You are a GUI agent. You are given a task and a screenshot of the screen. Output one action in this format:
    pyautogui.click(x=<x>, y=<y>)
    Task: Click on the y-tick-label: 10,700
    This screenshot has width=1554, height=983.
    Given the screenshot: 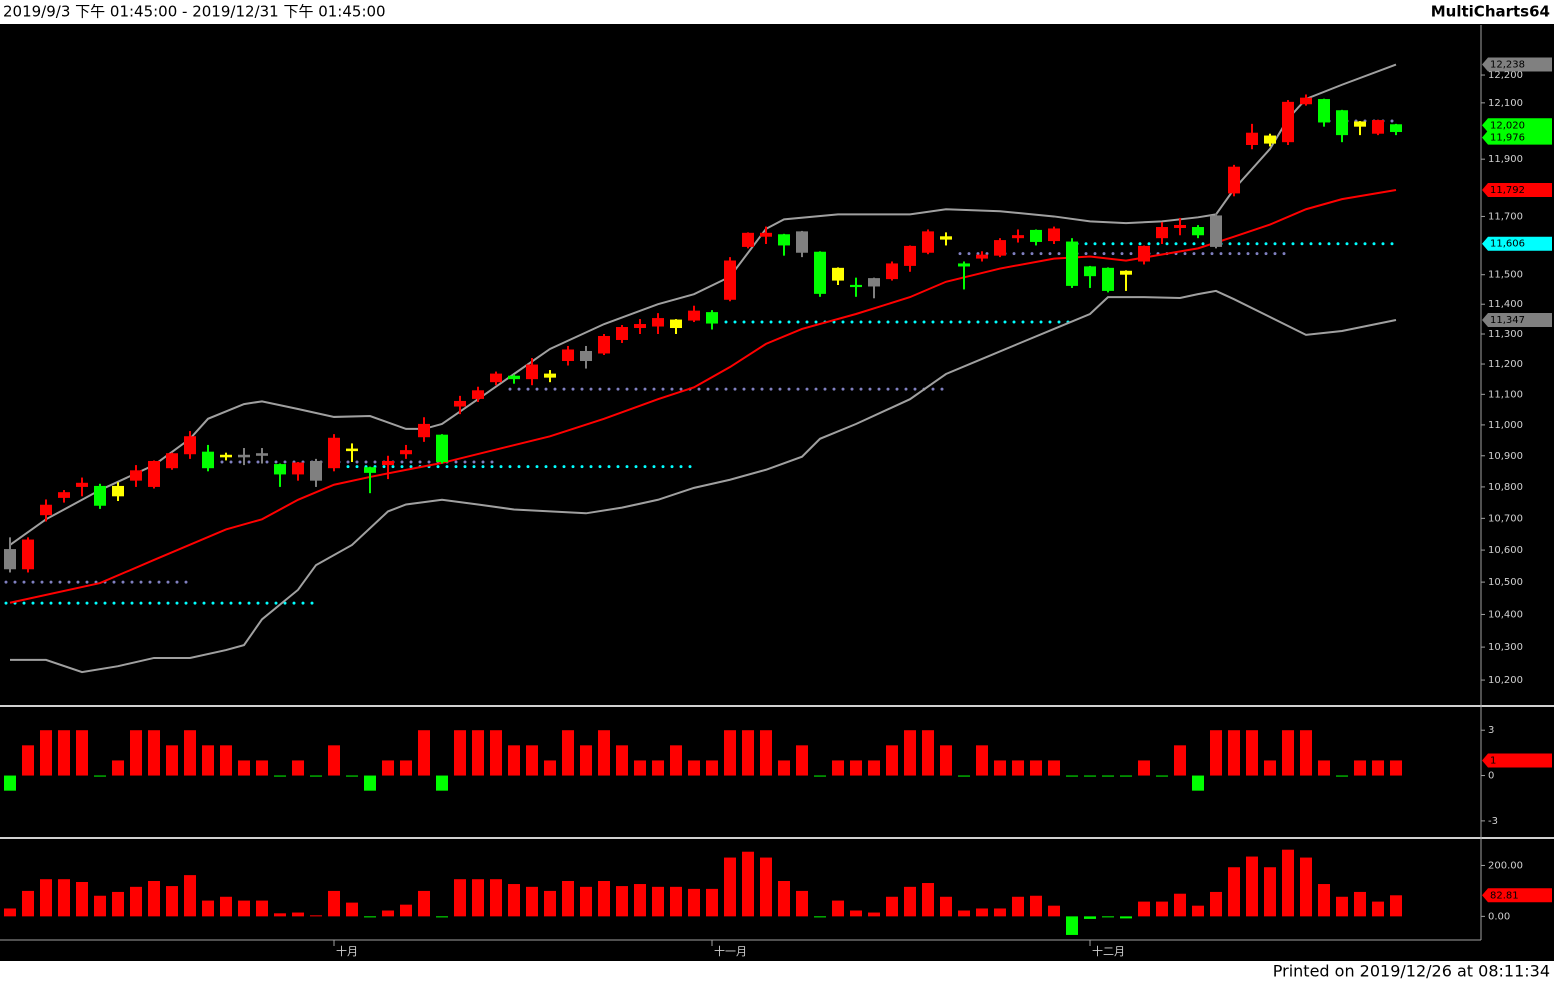 What is the action you would take?
    pyautogui.click(x=1505, y=518)
    